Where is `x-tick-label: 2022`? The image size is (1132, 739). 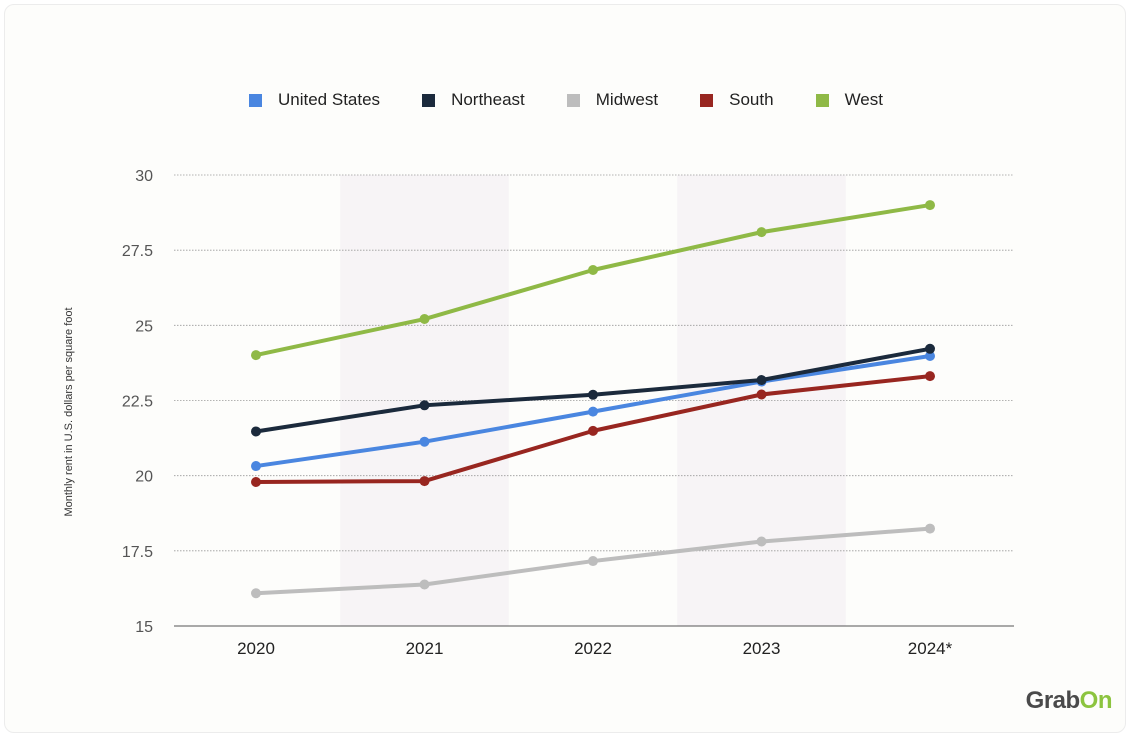
x-tick-label: 2022 is located at coordinates (593, 648).